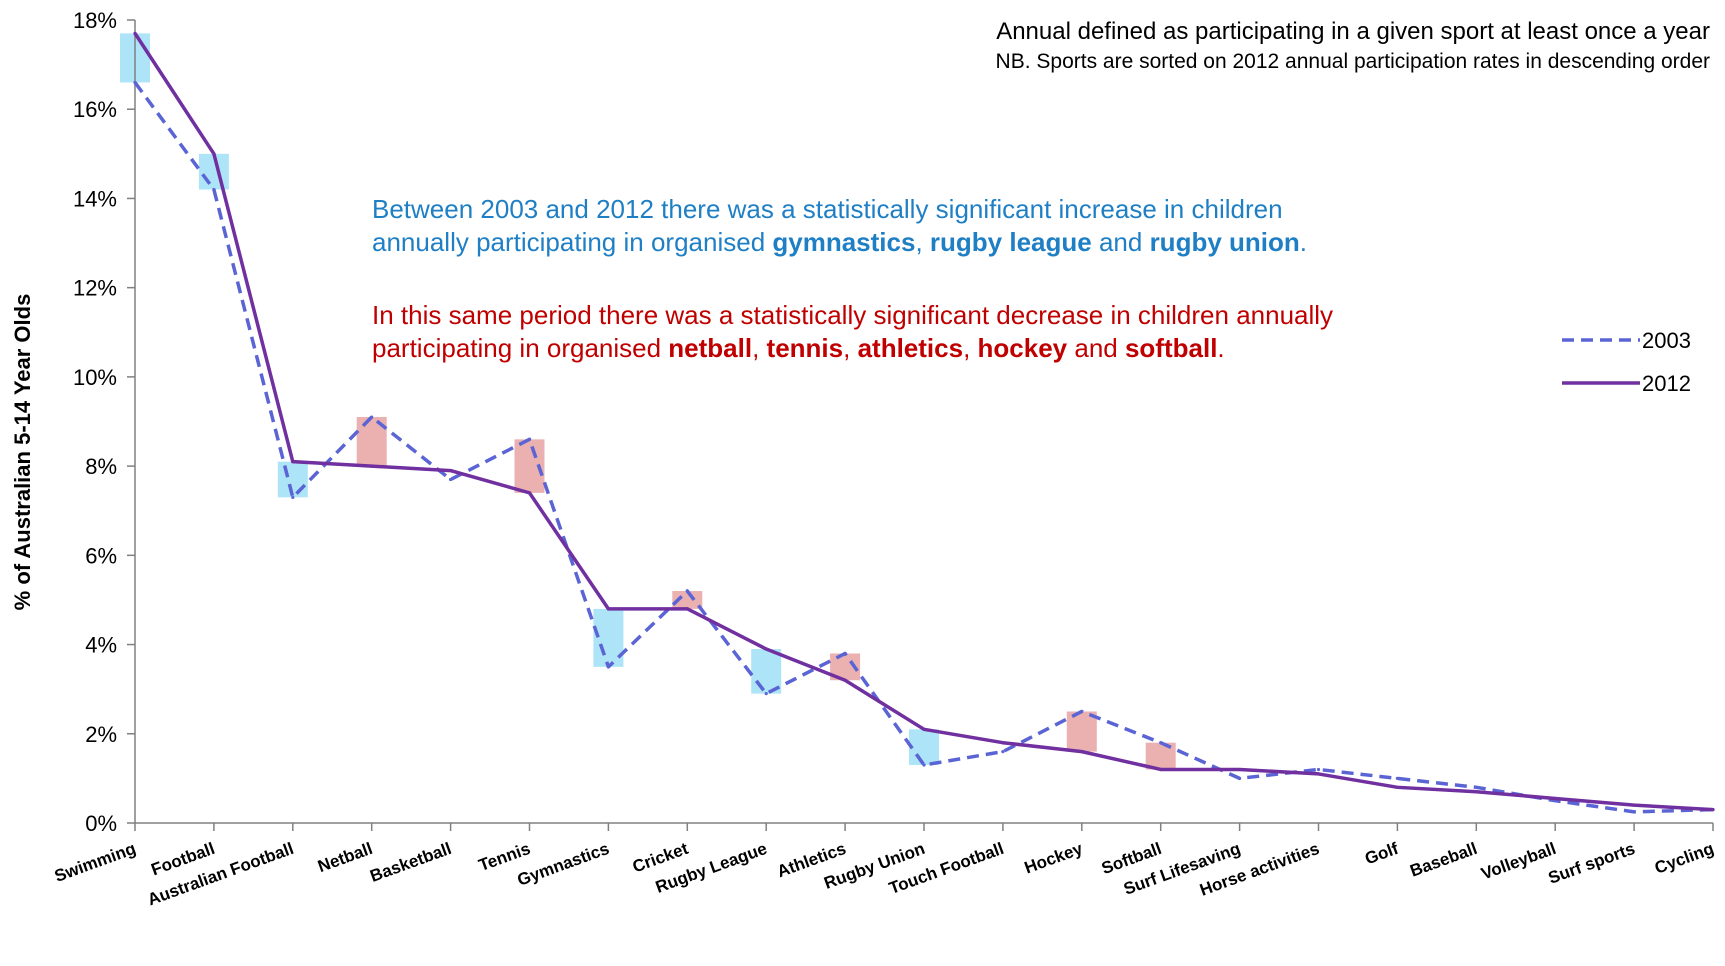 This screenshot has width=1725, height=966. I want to click on y-tick-label: 12%, so click(95, 288).